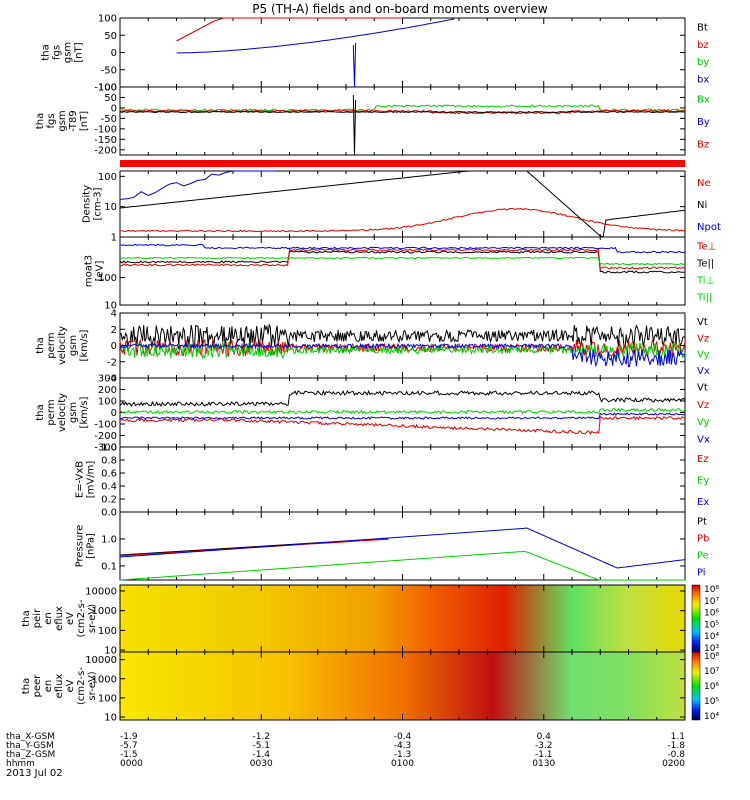 Image resolution: width=750 pixels, height=800 pixels. Describe the element at coordinates (109, 487) in the screenshot. I see `y-tick-label: 0.4` at that location.